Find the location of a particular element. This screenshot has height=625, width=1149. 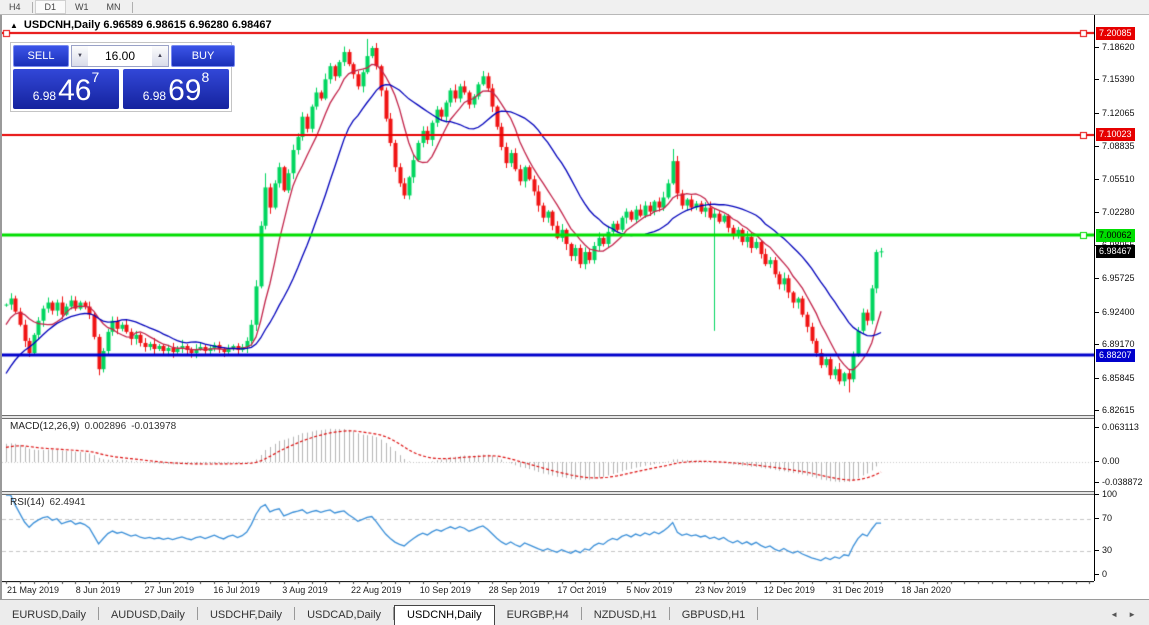

date-label: 3 Aug 2019 is located at coordinates (305, 590).